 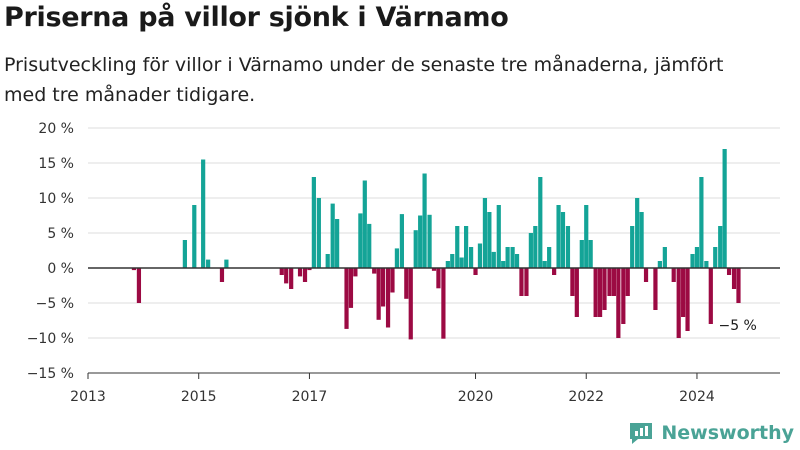 I want to click on y-tick-label: 20 %, so click(x=56, y=129).